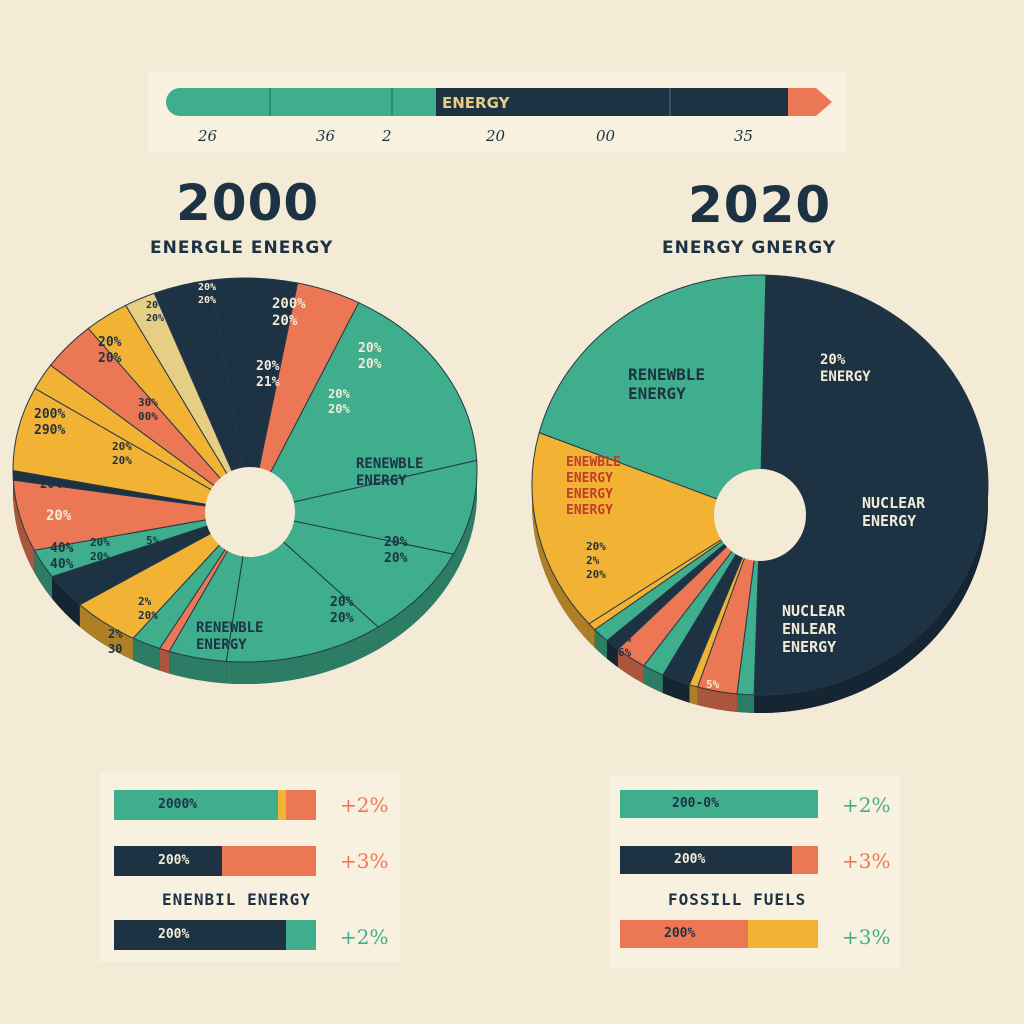 The image size is (1024, 1024). I want to click on slice-label: NUCLEAR ENLEAR ENERGY, so click(814, 629).